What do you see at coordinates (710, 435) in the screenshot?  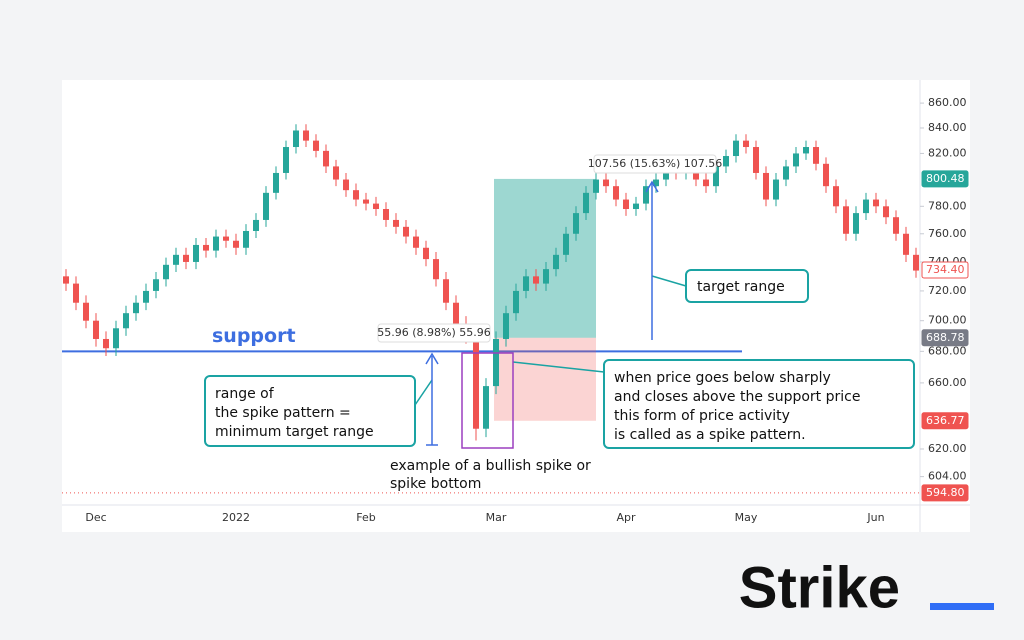 I see `callout-text: is called as a spike pattern.` at bounding box center [710, 435].